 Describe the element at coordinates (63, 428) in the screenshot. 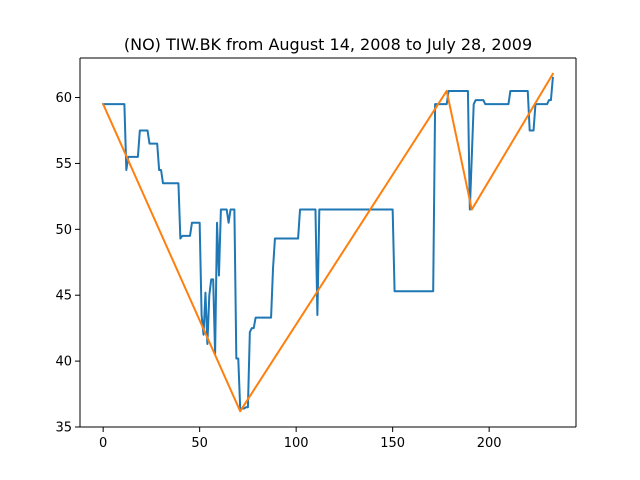

I see `y-tick-label: 35` at that location.